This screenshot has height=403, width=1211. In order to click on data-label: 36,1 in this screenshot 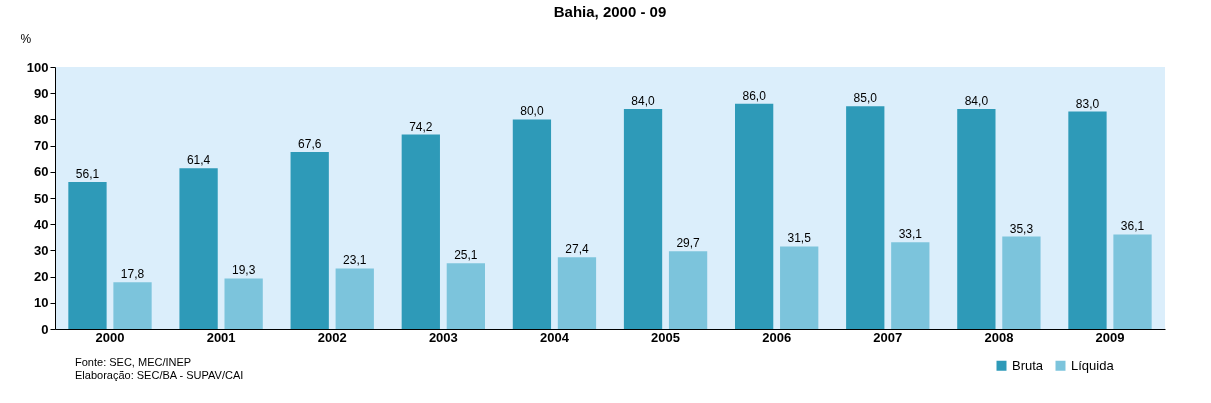, I will do `click(1132, 226)`.